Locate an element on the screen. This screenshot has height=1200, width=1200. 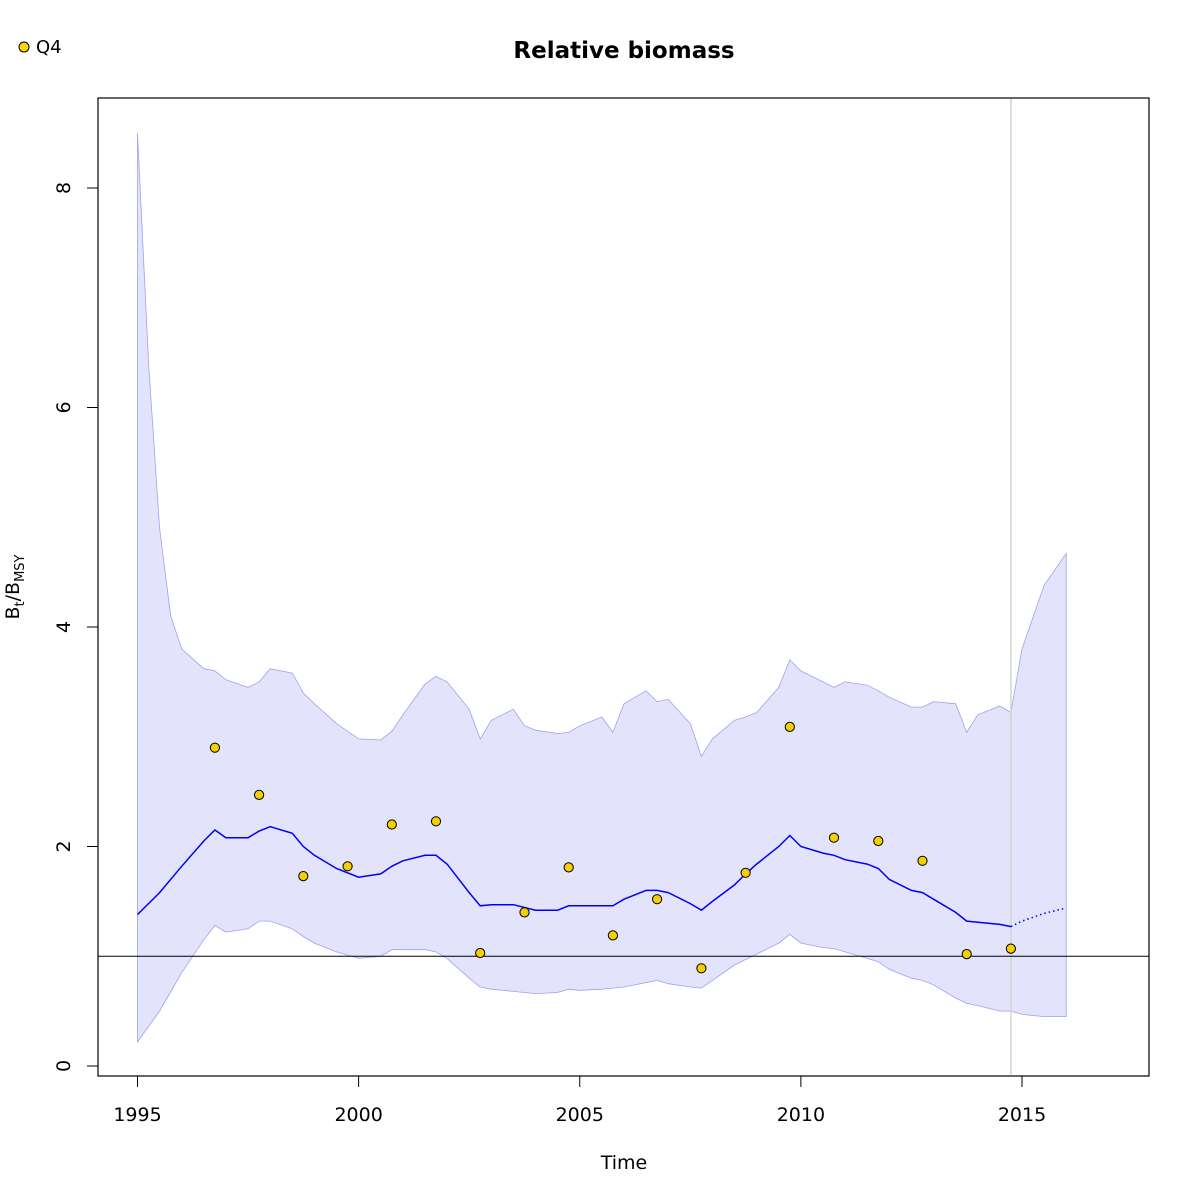
x-axis: 1995 2000 2005 2010 2015 is located at coordinates (579, 1100).